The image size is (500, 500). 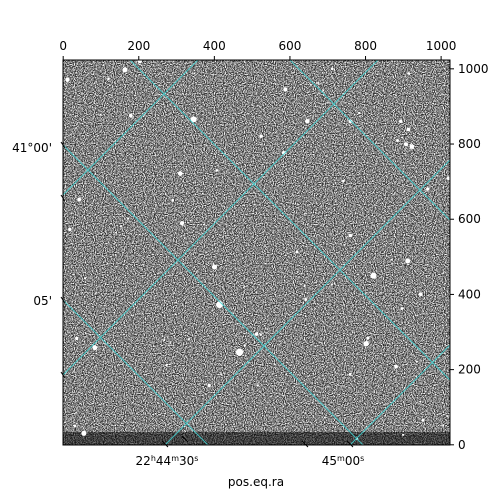 I want to click on y-tick-label: 0, so click(x=462, y=445).